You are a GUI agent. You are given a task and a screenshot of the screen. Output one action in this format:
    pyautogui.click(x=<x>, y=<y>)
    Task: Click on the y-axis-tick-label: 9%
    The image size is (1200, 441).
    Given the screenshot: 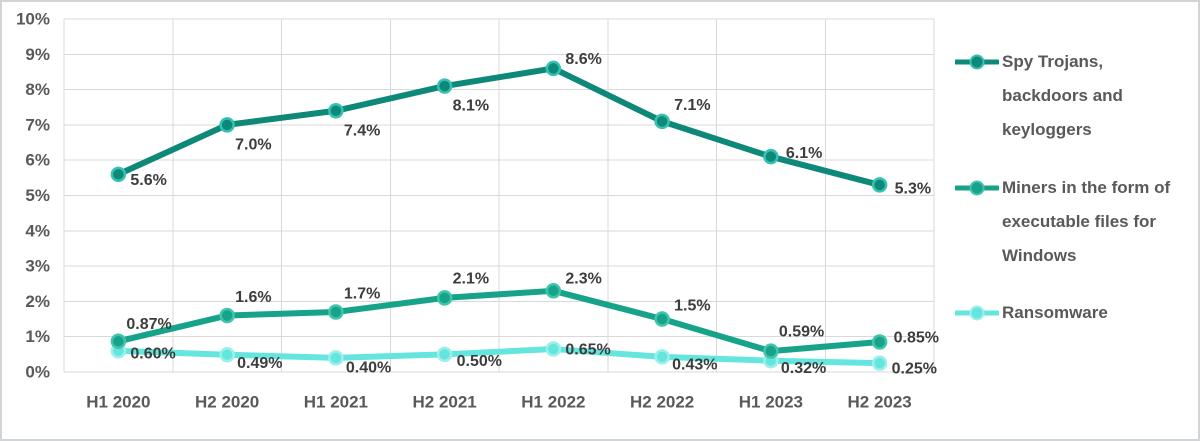 What is the action you would take?
    pyautogui.click(x=37, y=54)
    